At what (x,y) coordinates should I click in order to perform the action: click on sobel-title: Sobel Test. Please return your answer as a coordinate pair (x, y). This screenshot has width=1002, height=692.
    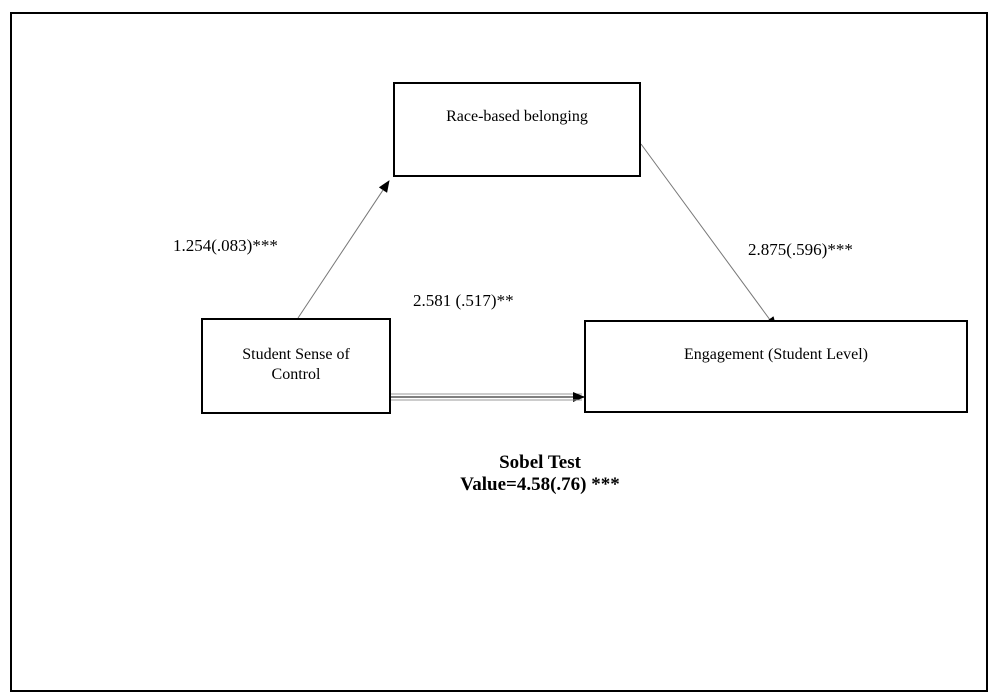
    Looking at the image, I should click on (540, 462).